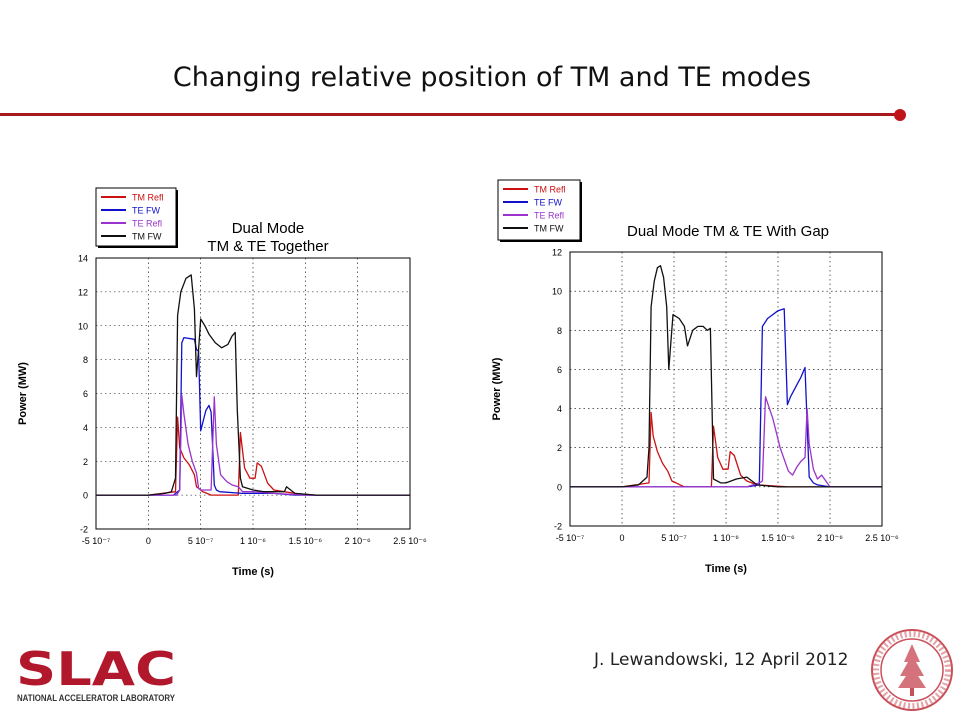 This screenshot has height=720, width=960. What do you see at coordinates (253, 541) in the screenshot?
I see `chart1-x-tick-label: 1 10⁻⁶` at bounding box center [253, 541].